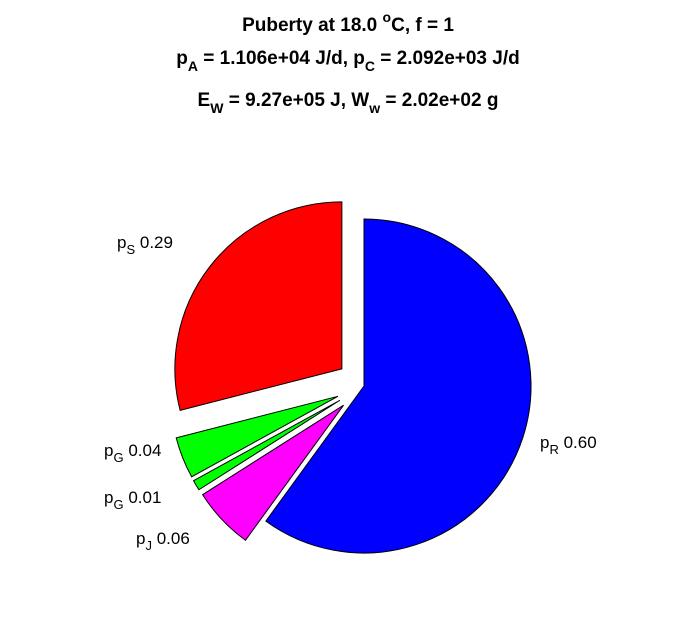 This screenshot has width=696, height=618. I want to click on title-line-1: Puberty at 18.0 oC, f = 1, so click(348, 22).